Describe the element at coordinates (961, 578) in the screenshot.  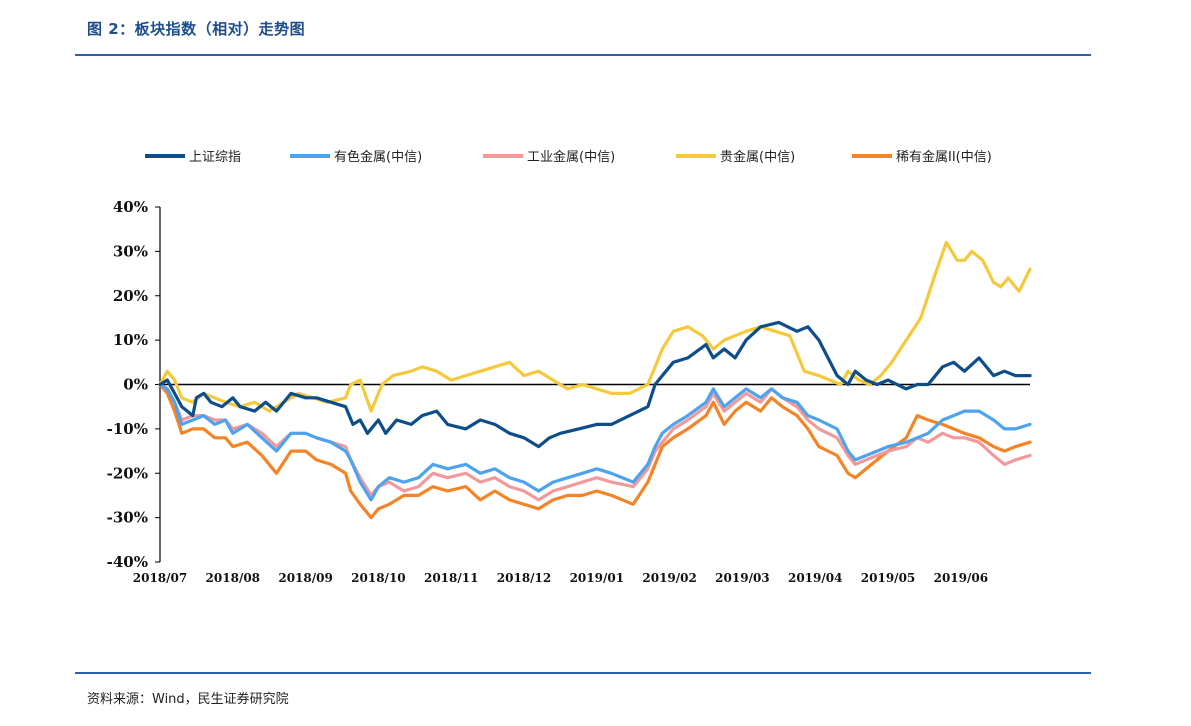
I see `x-tick-label: 2019/06` at that location.